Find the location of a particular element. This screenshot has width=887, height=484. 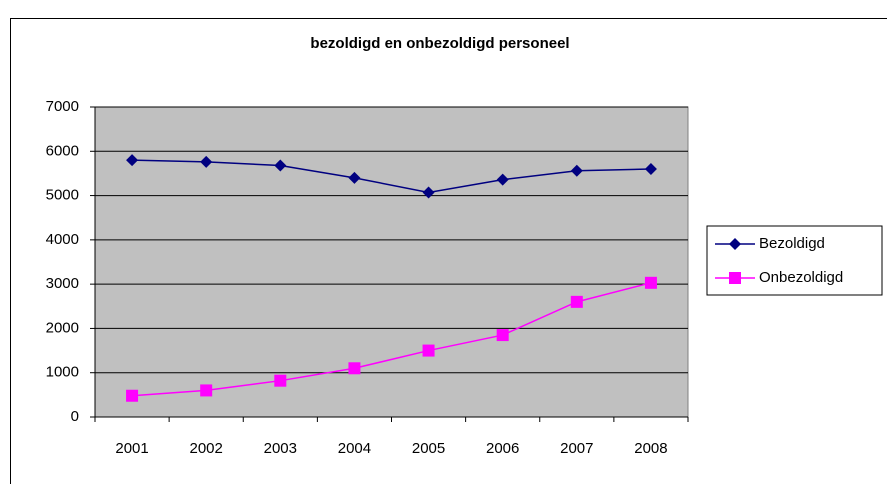

y-tick-label: 7000 is located at coordinates (62, 106).